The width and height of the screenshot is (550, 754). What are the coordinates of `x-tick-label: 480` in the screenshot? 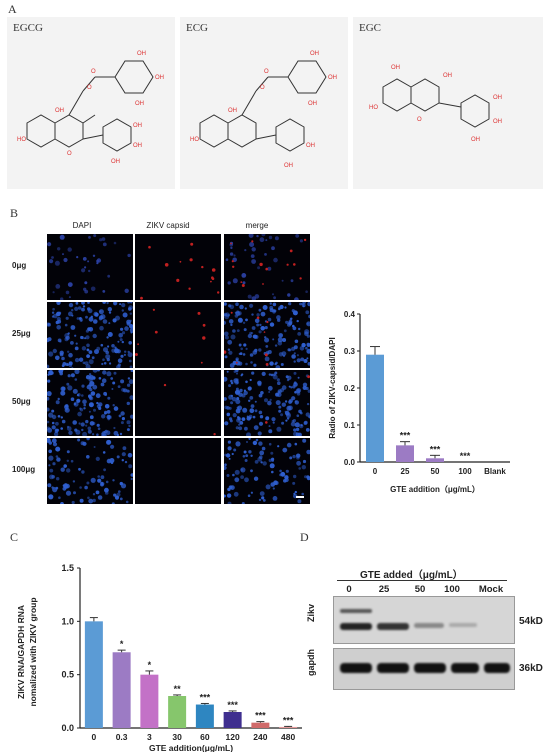 It's located at (288, 737).